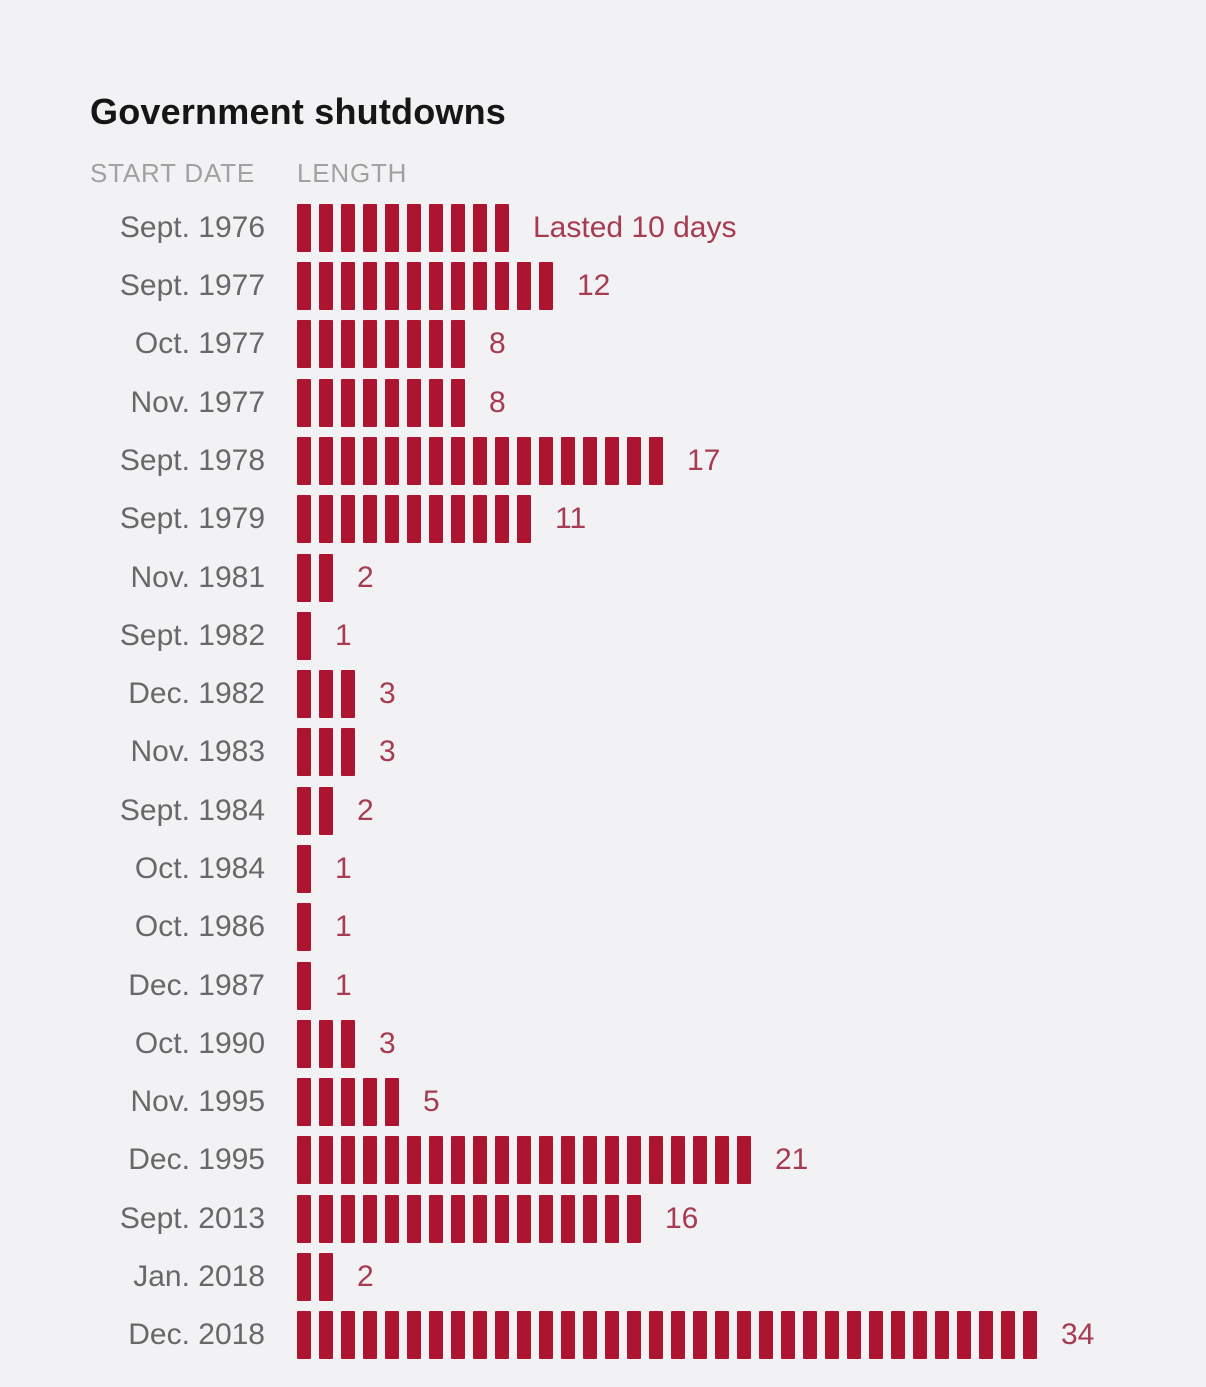 Image resolution: width=1206 pixels, height=1387 pixels. I want to click on shutdown-row: Dec. 1982 3, so click(640, 694).